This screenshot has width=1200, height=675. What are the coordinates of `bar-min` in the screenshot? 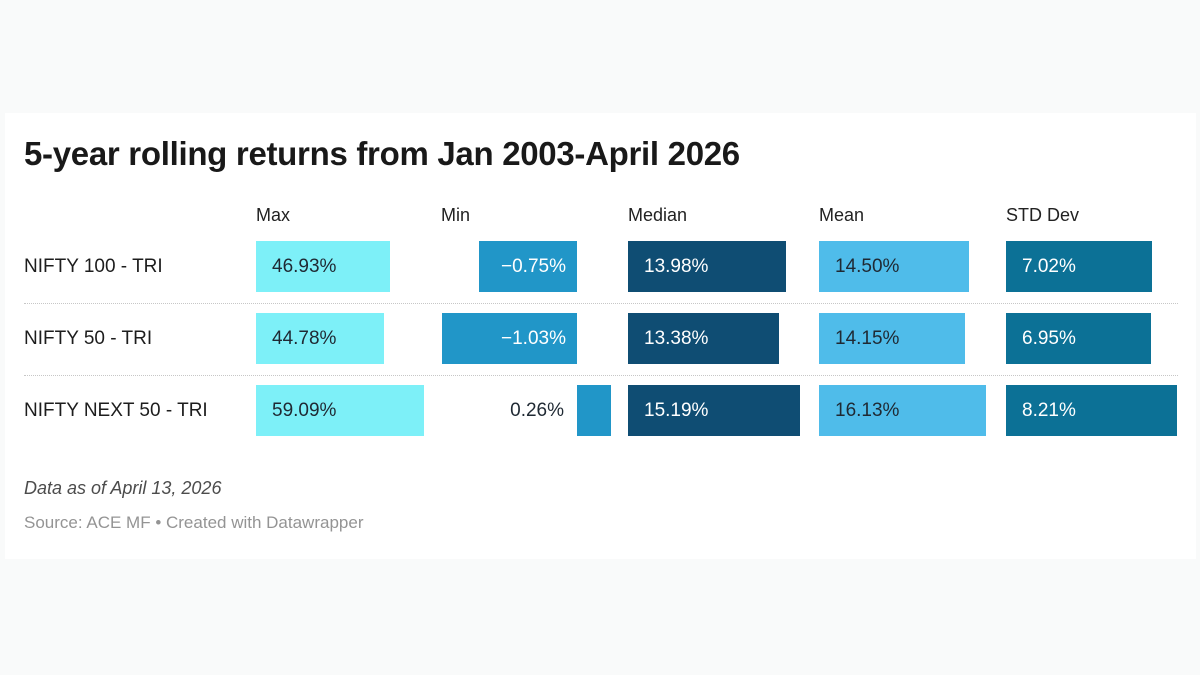 It's located at (594, 410).